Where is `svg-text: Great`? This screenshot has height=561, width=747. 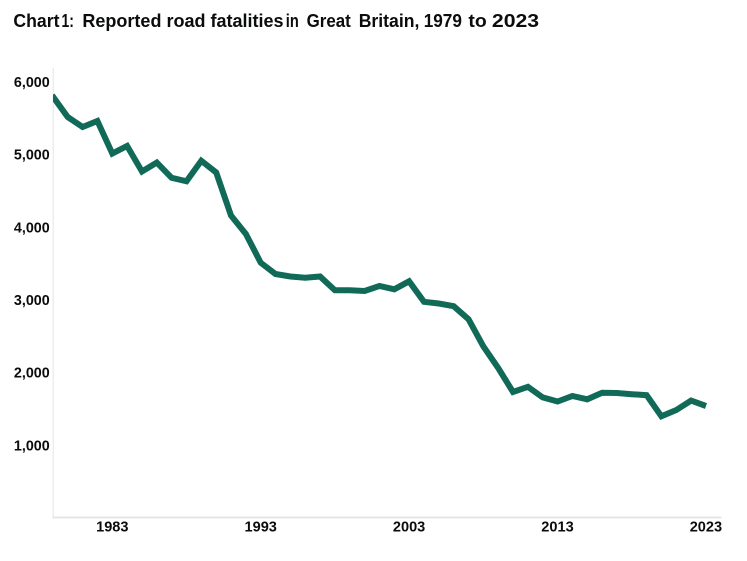 svg-text: Great is located at coordinates (329, 20).